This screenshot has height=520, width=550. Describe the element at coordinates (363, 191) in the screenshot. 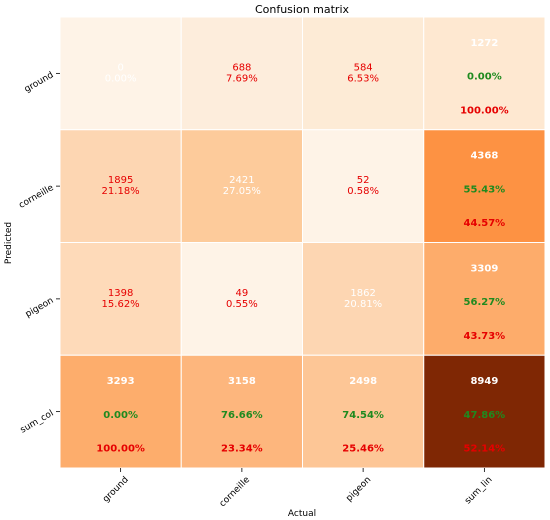

I see `cell-value-label: 0.58%` at that location.